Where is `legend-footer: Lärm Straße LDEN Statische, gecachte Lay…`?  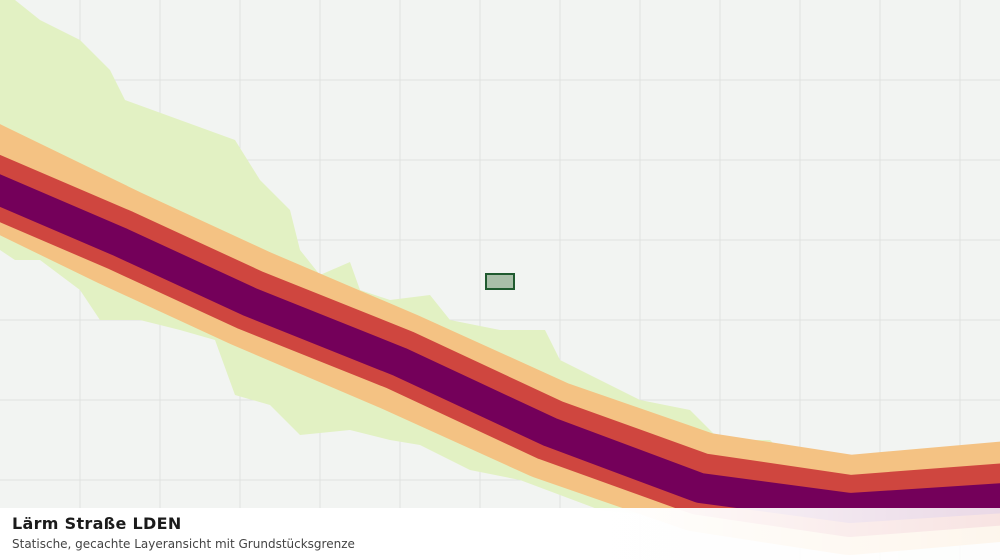 legend-footer: Lärm Straße LDEN Statische, gecachte Lay… is located at coordinates (500, 534).